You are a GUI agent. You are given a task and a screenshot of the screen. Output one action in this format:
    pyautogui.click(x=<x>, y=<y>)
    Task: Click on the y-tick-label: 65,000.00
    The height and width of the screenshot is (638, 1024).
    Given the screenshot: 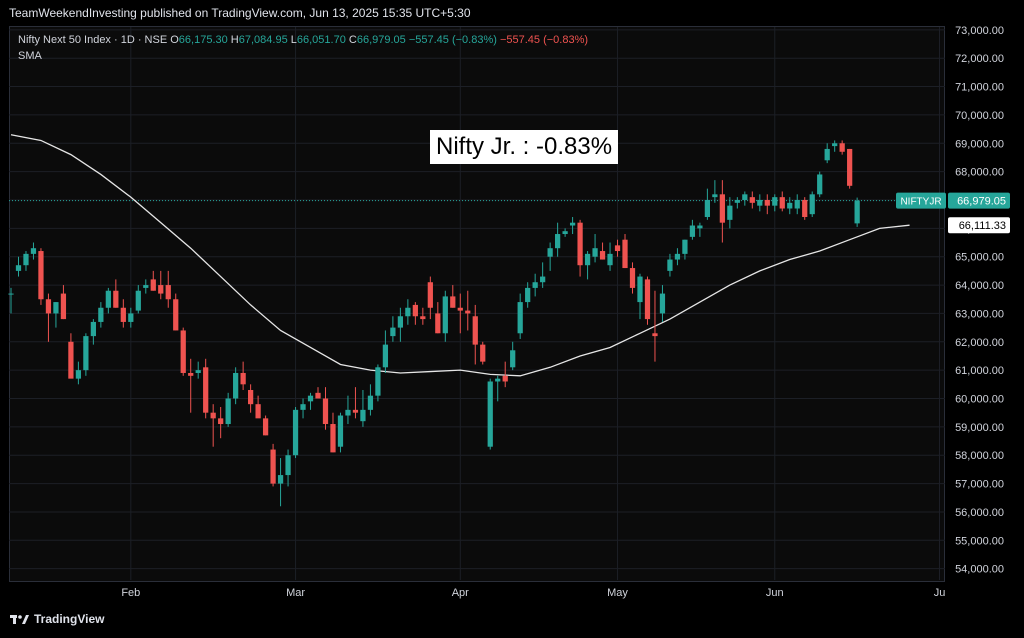 What is the action you would take?
    pyautogui.click(x=979, y=258)
    